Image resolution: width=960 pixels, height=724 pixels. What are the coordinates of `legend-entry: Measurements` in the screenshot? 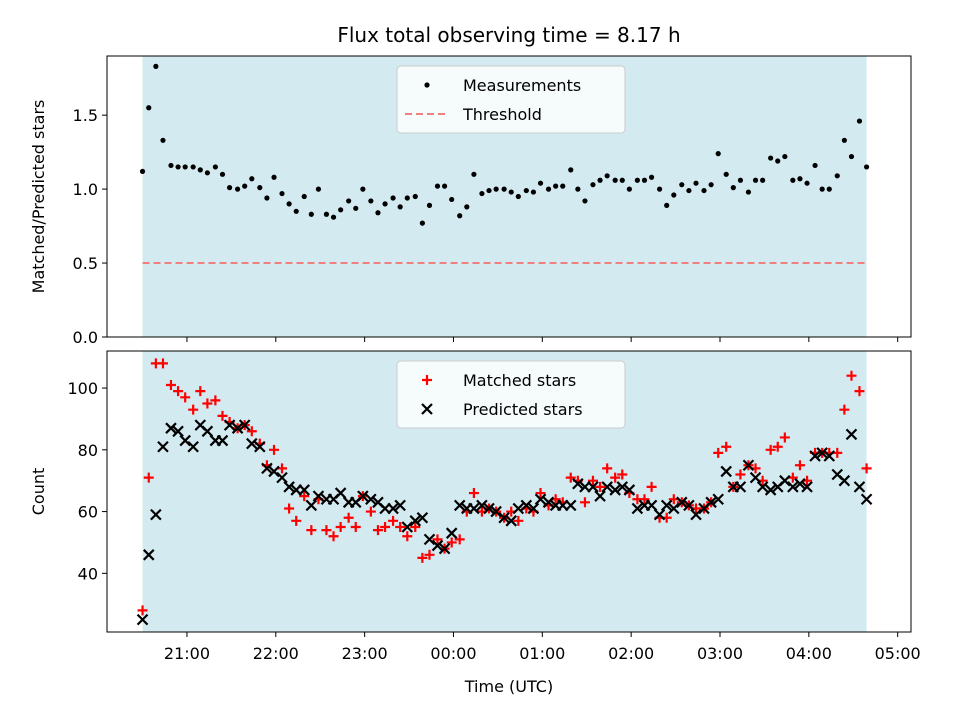 It's located at (522, 85).